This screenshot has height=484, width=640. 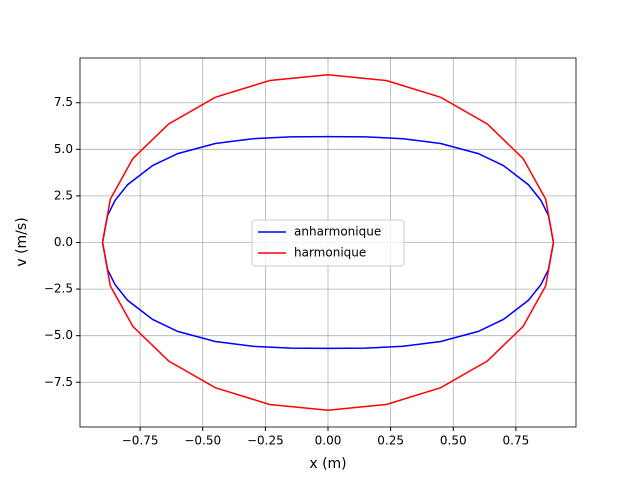 What do you see at coordinates (63, 149) in the screenshot?
I see `y-tick-label: 5.0` at bounding box center [63, 149].